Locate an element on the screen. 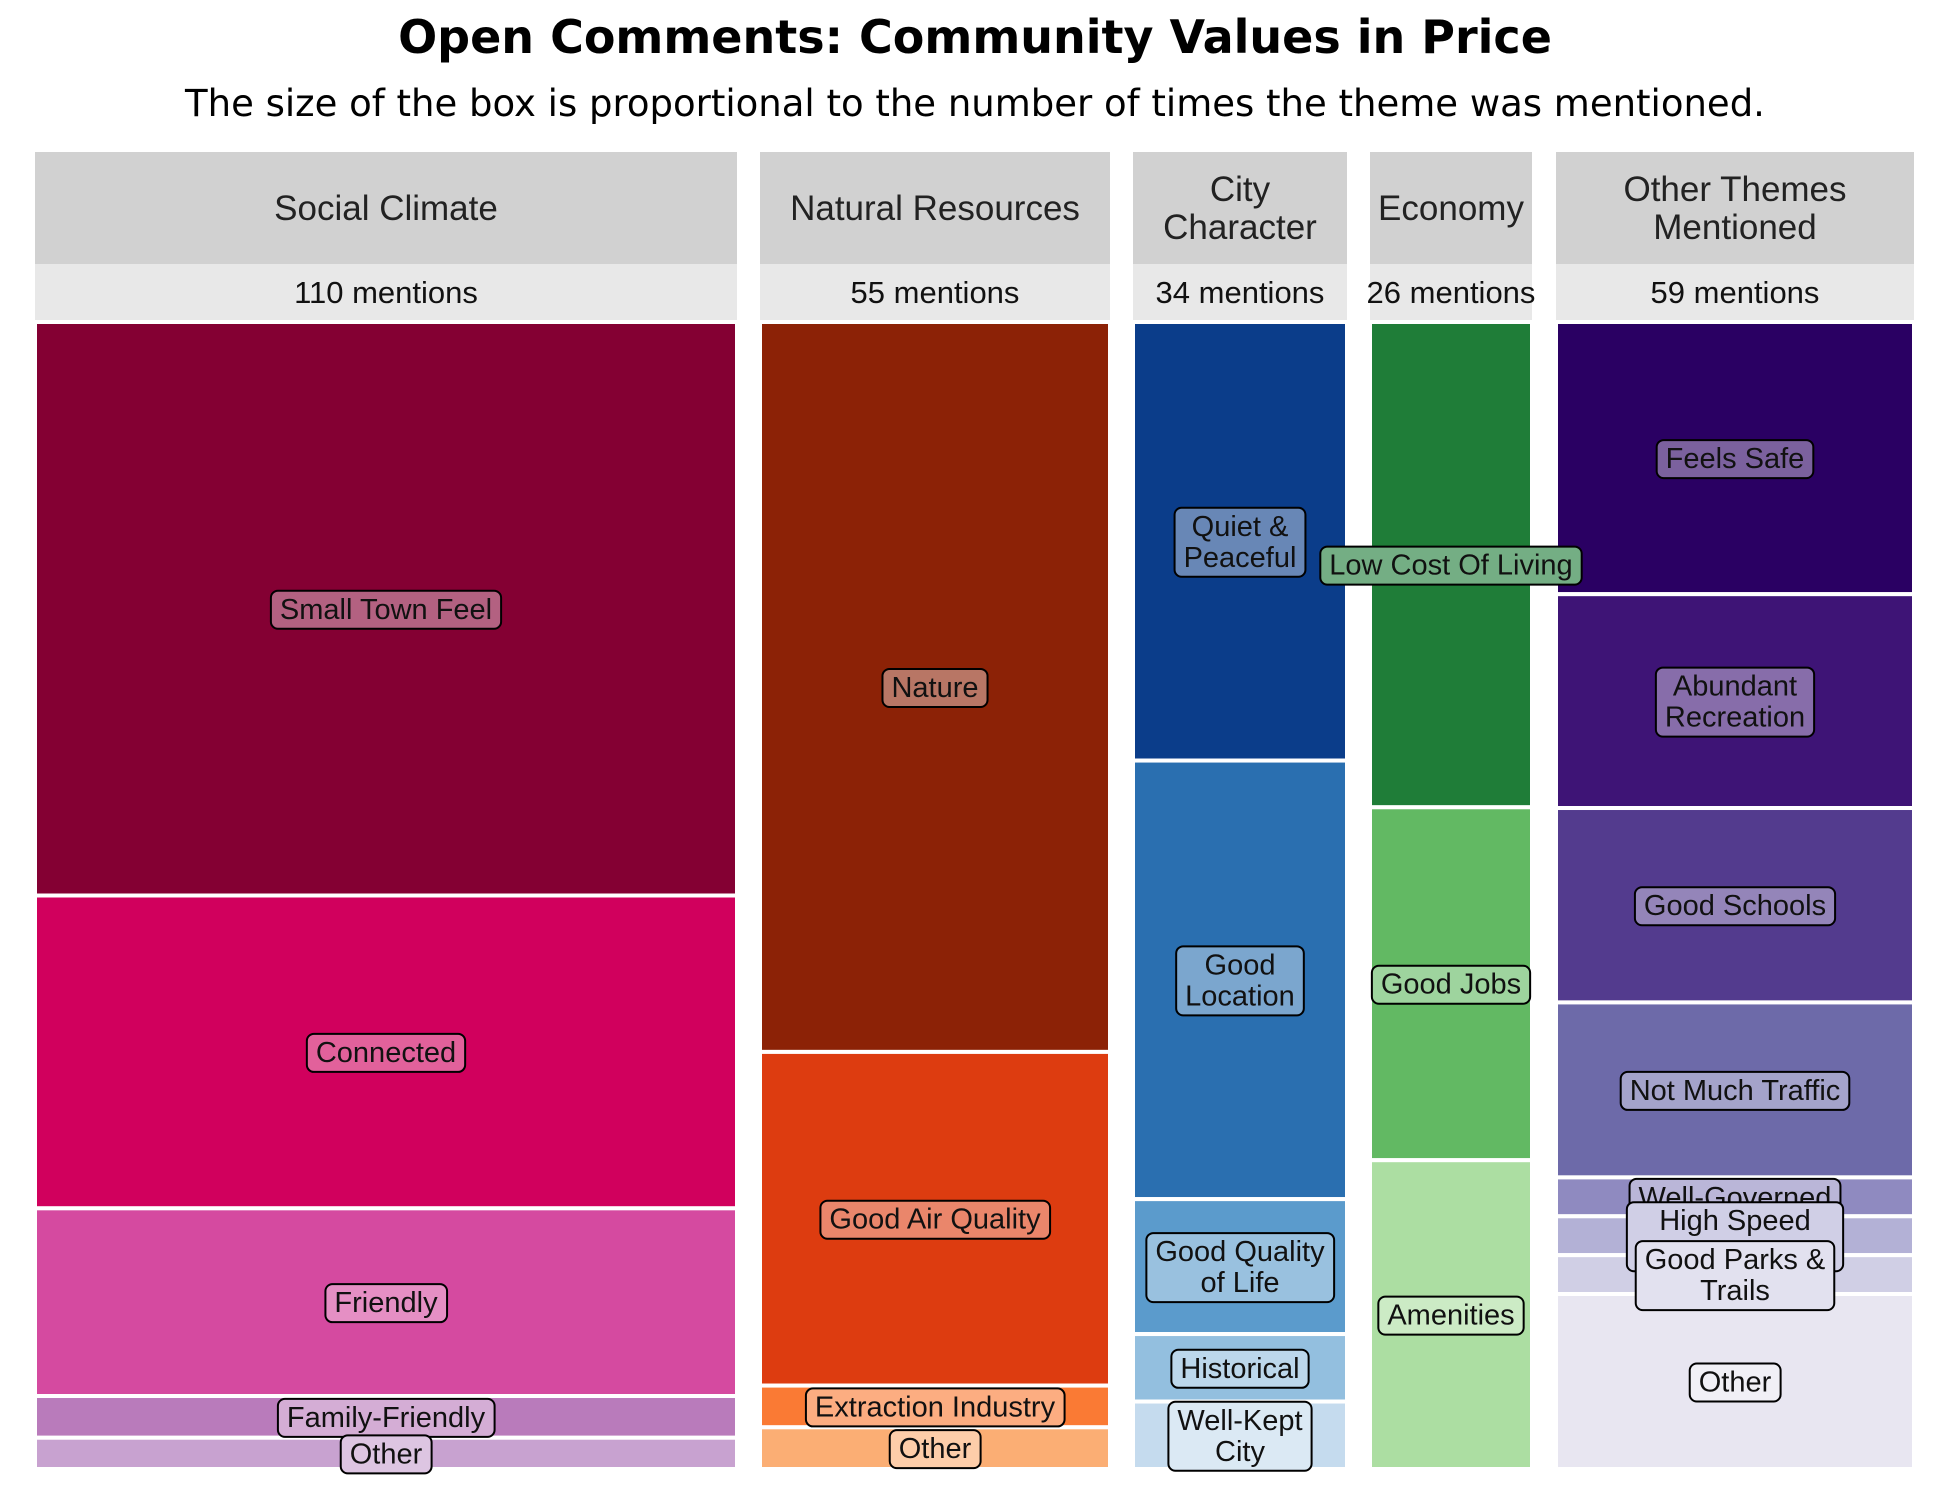  svg-text: Feels Safe is located at coordinates (1735, 459).